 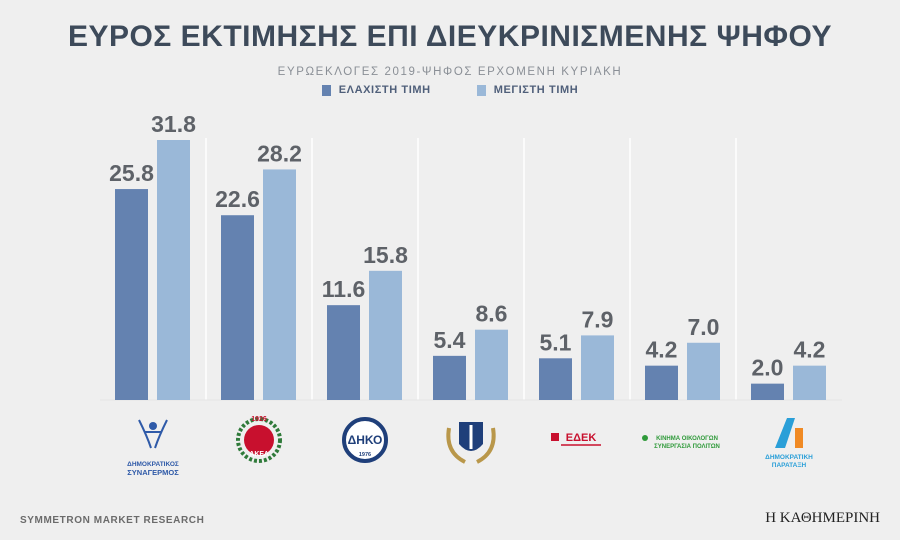 I want to click on elam-laurel, so click(x=471, y=445).